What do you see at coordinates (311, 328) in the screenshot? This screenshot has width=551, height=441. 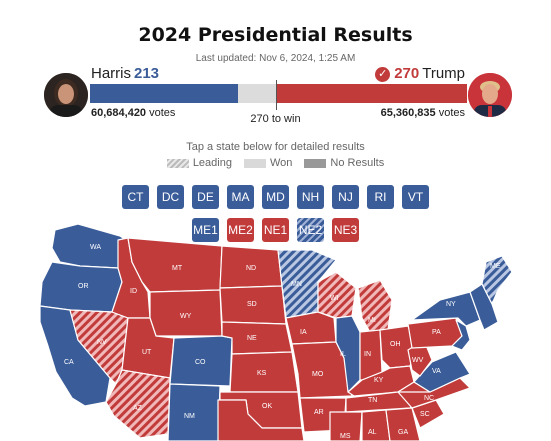 I see `state-ia` at bounding box center [311, 328].